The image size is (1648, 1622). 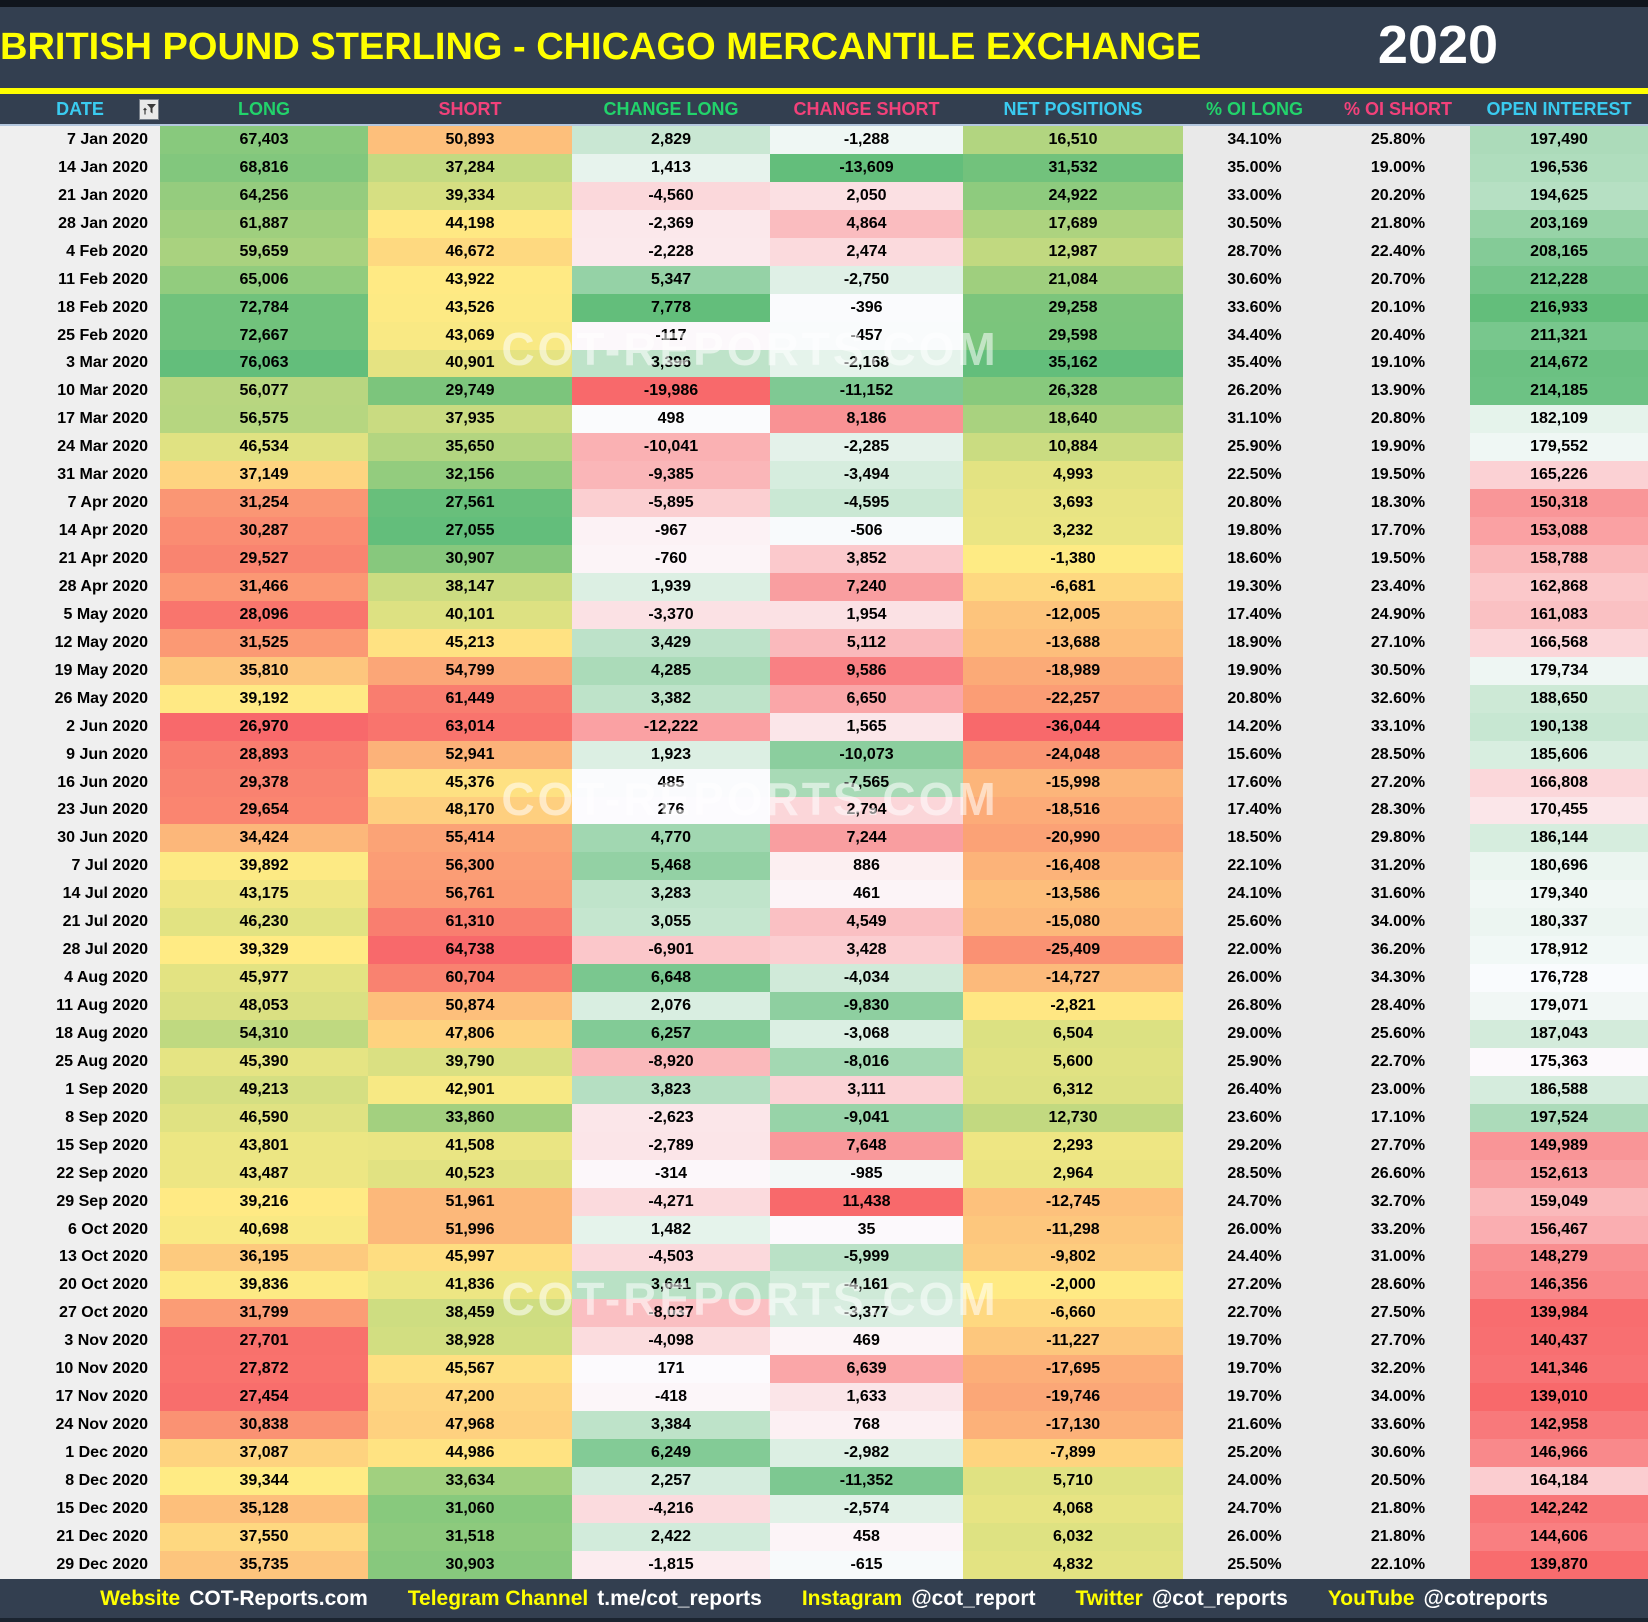 What do you see at coordinates (470, 475) in the screenshot?
I see `cell-short: 32,156` at bounding box center [470, 475].